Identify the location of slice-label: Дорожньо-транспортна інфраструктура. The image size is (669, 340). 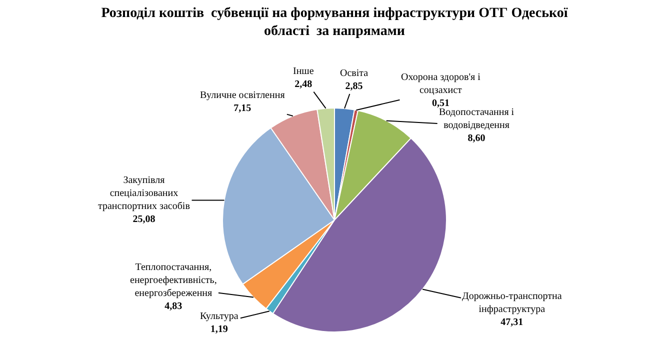
(512, 303).